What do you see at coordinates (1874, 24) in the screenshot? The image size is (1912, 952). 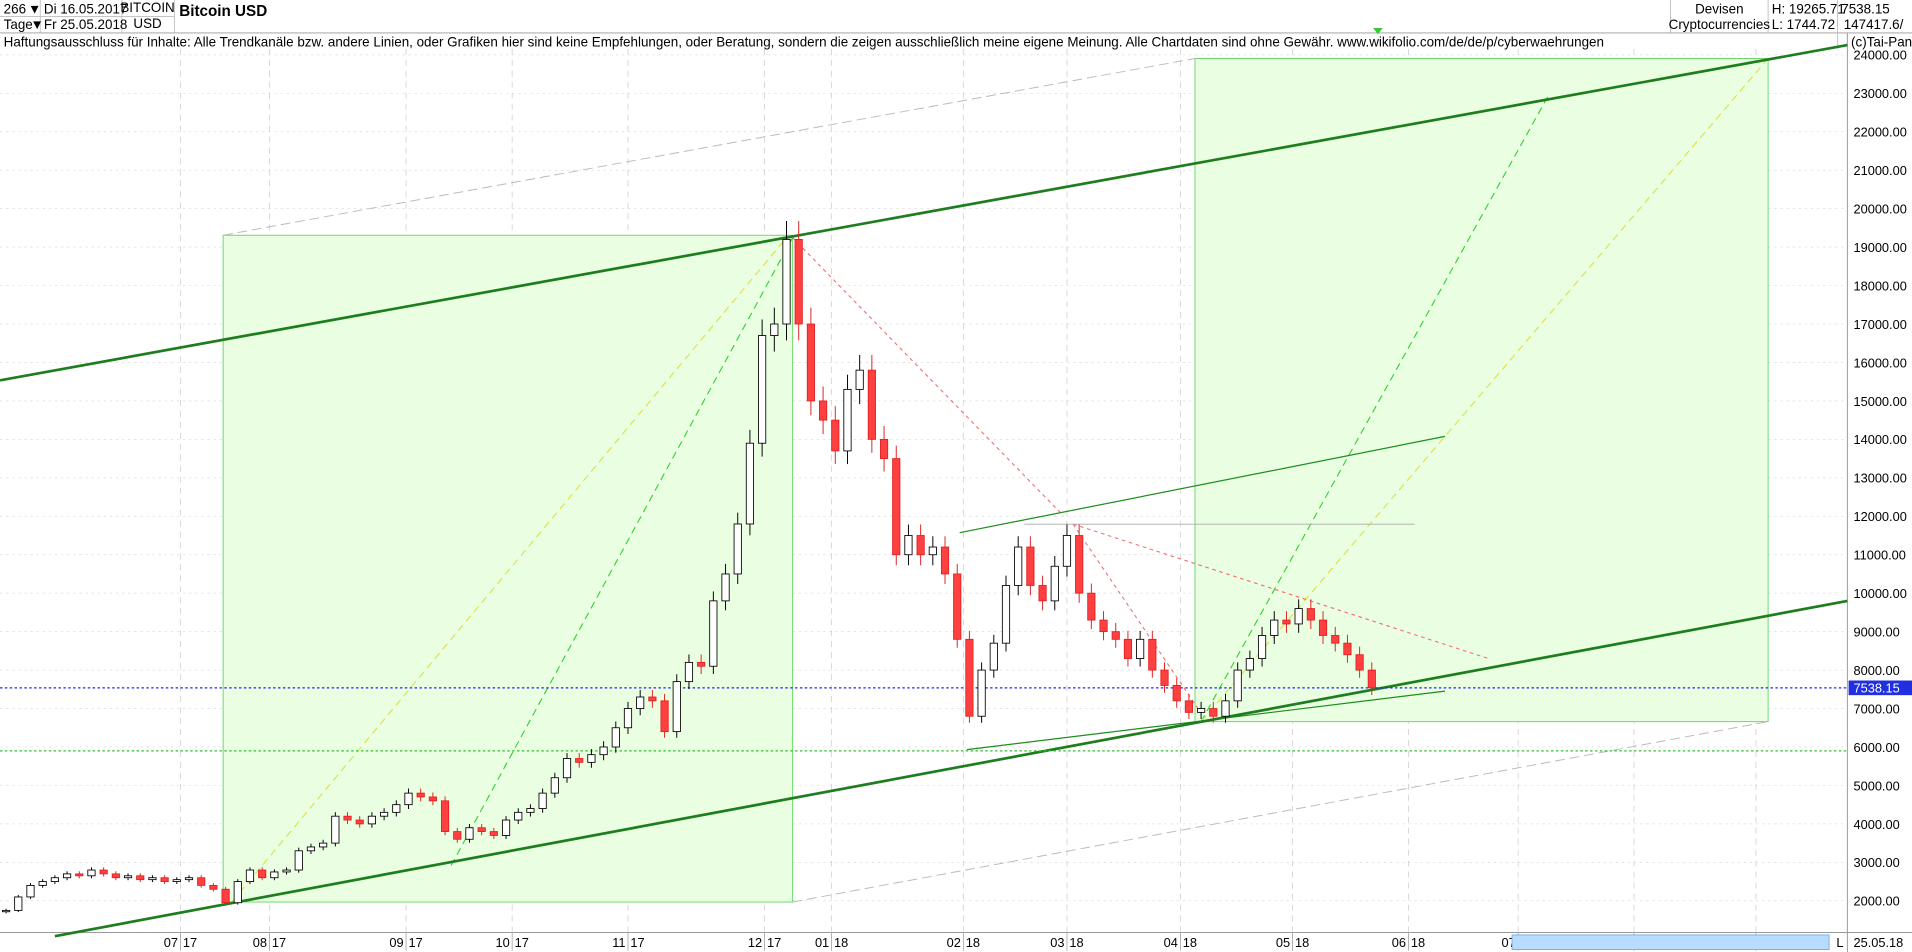 I see `volume-value: 147417.6/` at bounding box center [1874, 24].